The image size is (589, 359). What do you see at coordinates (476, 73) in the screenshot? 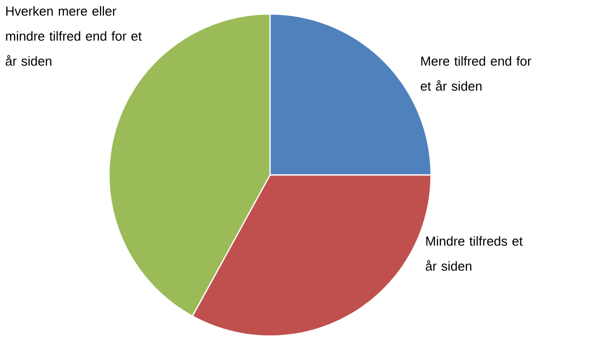
I see `slice-label: Mere tilfred end for et år siden` at bounding box center [476, 73].